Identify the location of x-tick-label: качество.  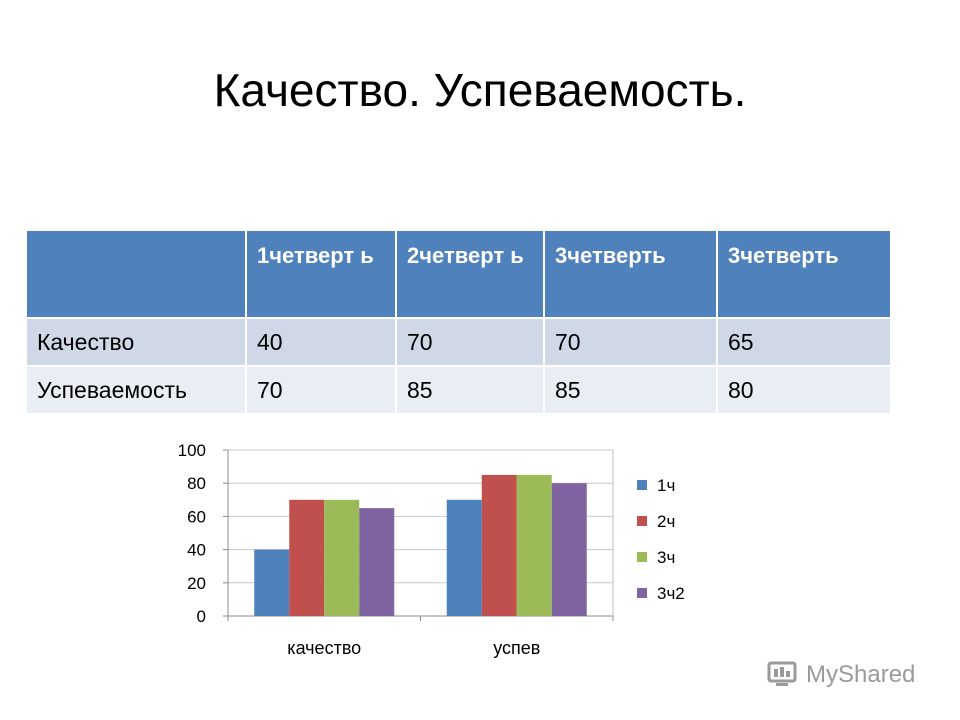
(324, 648).